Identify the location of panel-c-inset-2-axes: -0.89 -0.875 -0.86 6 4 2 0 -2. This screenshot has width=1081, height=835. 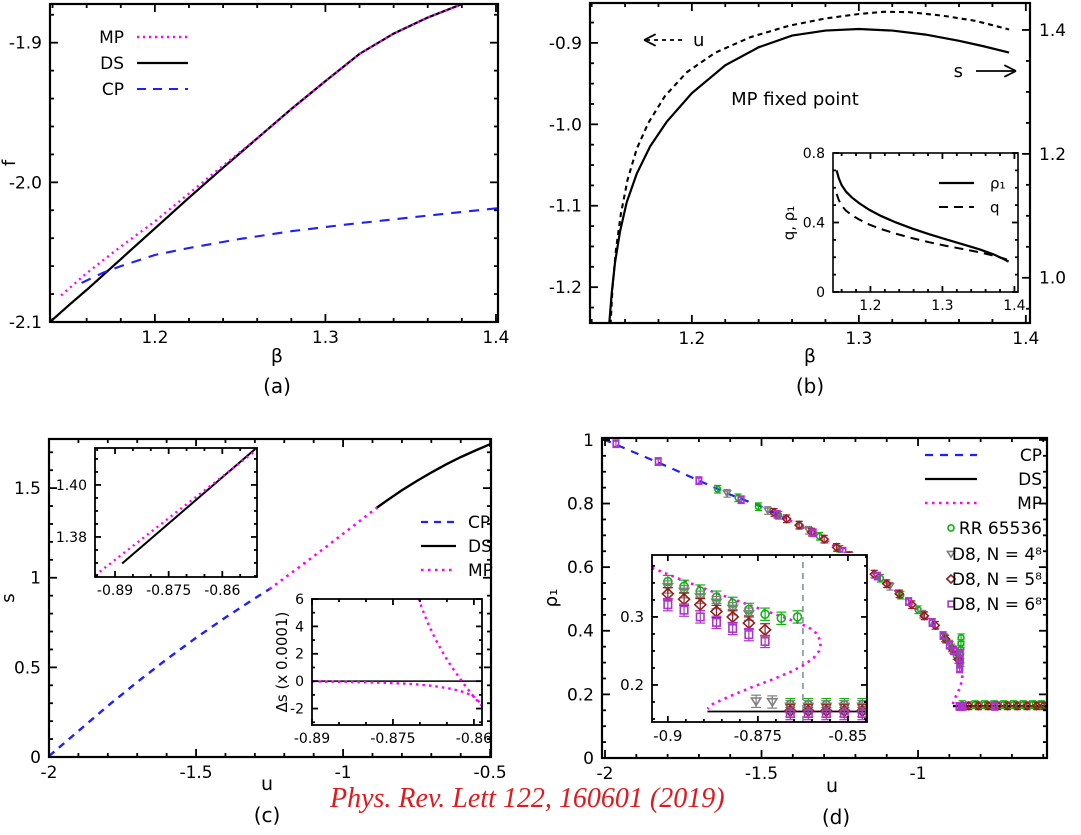
(391, 669).